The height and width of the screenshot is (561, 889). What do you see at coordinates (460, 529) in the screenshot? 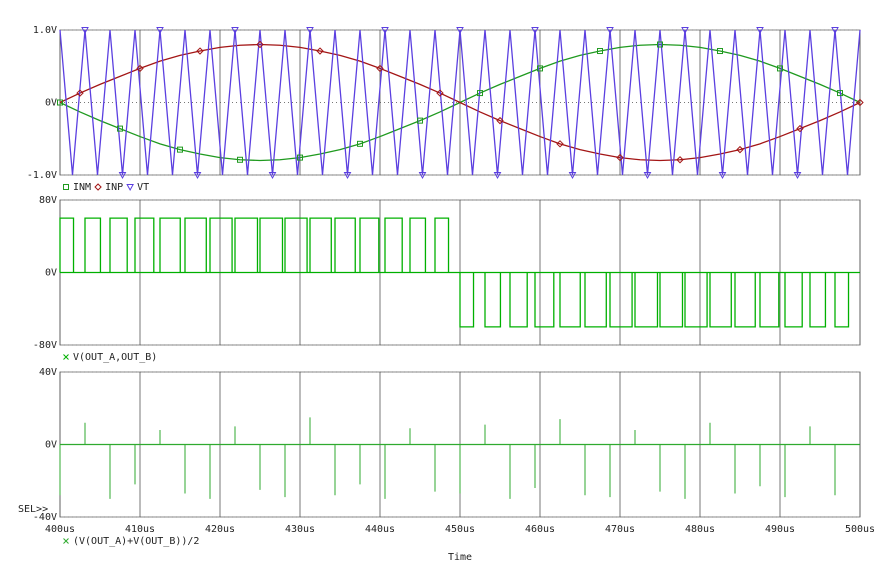
I see `x-tick-label: 450us` at bounding box center [460, 529].